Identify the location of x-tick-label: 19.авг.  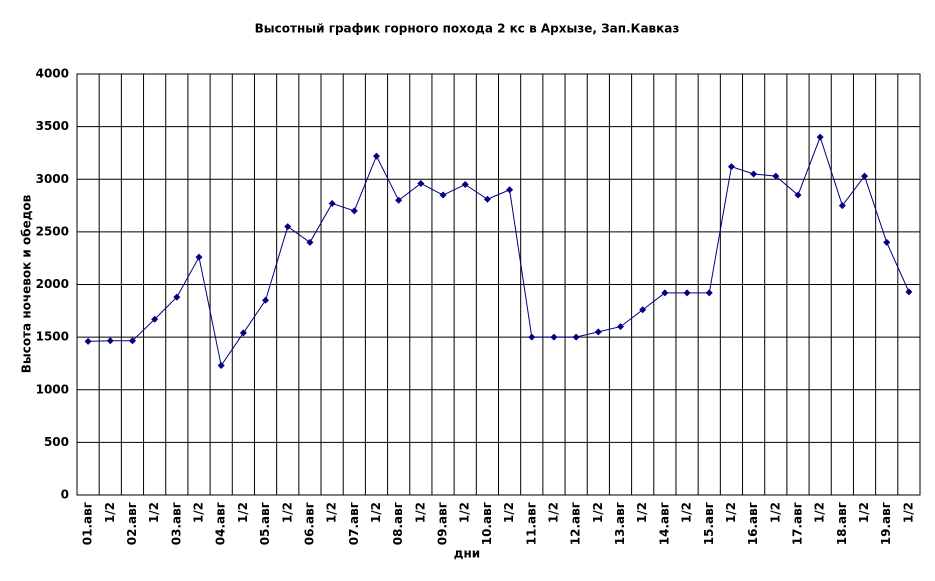
(886, 523).